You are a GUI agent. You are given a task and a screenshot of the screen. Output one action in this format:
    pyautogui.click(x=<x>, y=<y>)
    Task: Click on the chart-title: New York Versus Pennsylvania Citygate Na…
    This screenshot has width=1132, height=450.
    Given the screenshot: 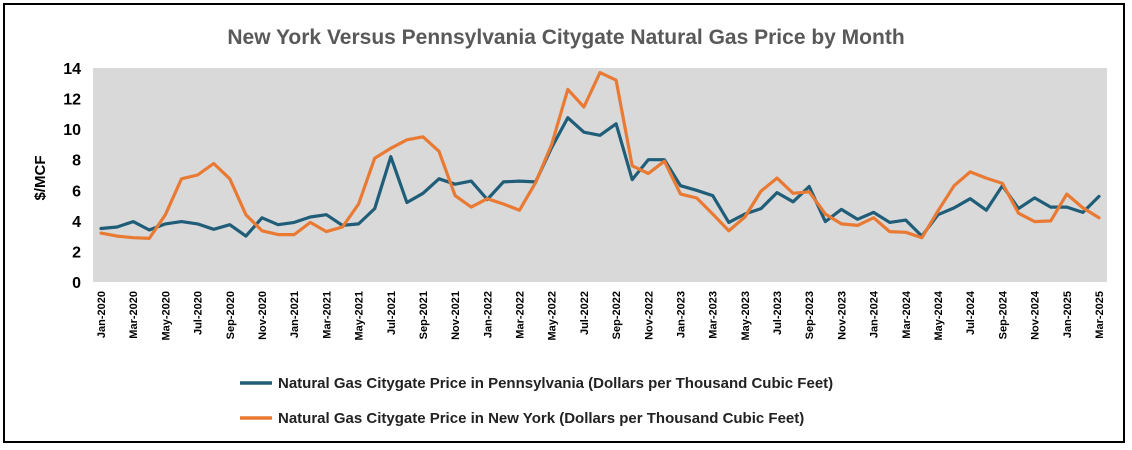 What is the action you would take?
    pyautogui.click(x=566, y=37)
    